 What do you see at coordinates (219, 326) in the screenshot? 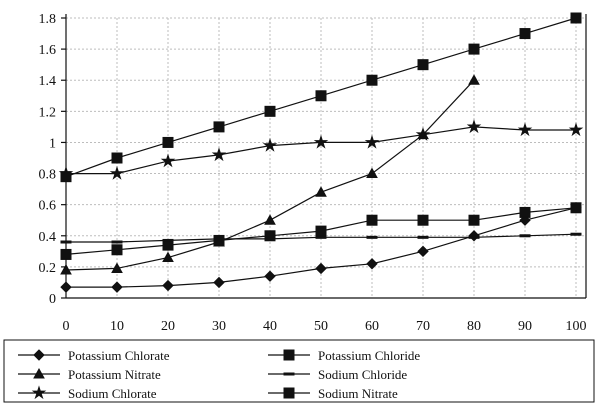
I see `x-tick-label: 30` at bounding box center [219, 326].